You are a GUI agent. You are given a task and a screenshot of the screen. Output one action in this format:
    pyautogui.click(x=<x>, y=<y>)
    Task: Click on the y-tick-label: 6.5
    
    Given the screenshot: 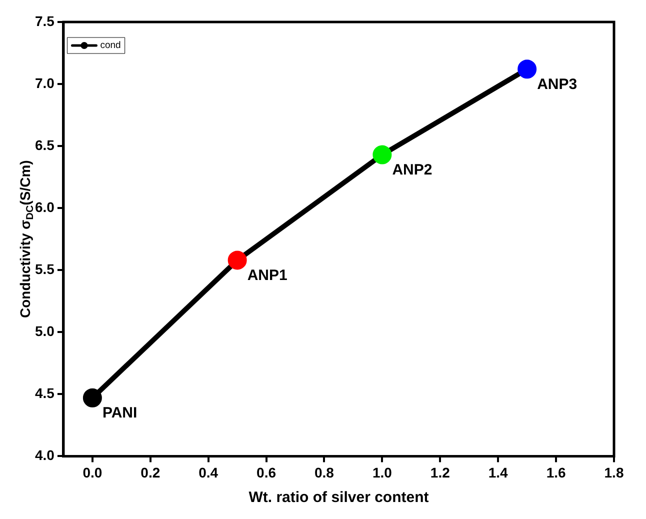 What is the action you would take?
    pyautogui.click(x=44, y=144)
    